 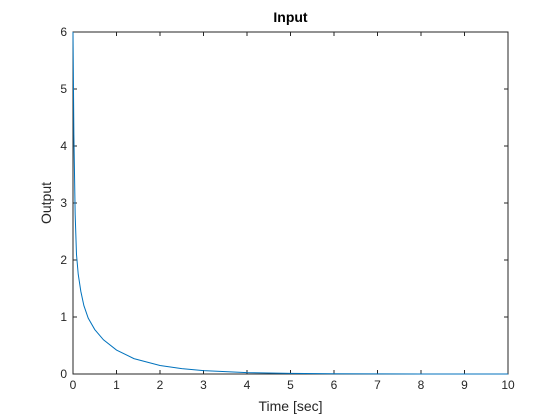 What do you see at coordinates (63, 374) in the screenshot?
I see `y-tick-label: 0` at bounding box center [63, 374].